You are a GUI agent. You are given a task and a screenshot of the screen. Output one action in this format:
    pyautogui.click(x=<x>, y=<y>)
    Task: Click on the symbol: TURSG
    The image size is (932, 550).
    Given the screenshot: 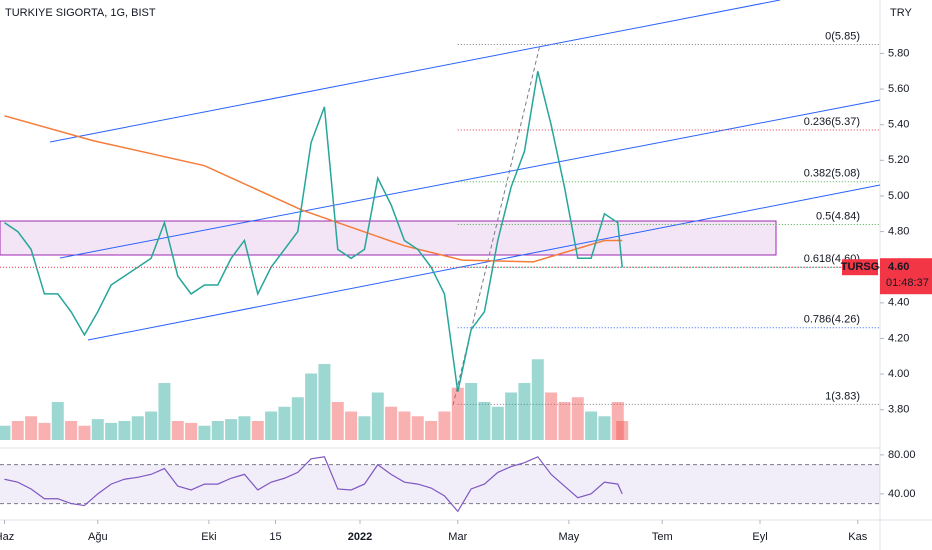 What is the action you would take?
    pyautogui.click(x=860, y=267)
    